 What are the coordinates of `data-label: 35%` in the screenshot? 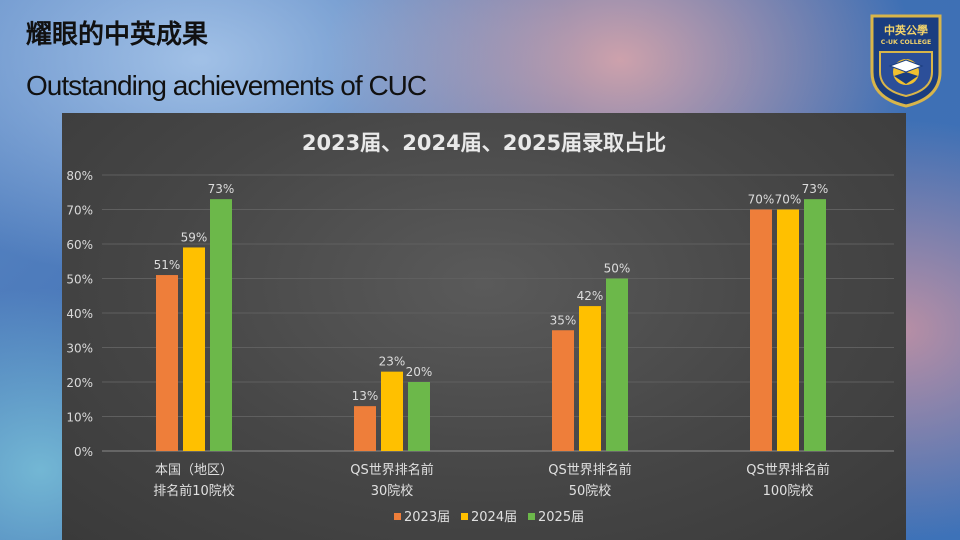 It's located at (563, 320).